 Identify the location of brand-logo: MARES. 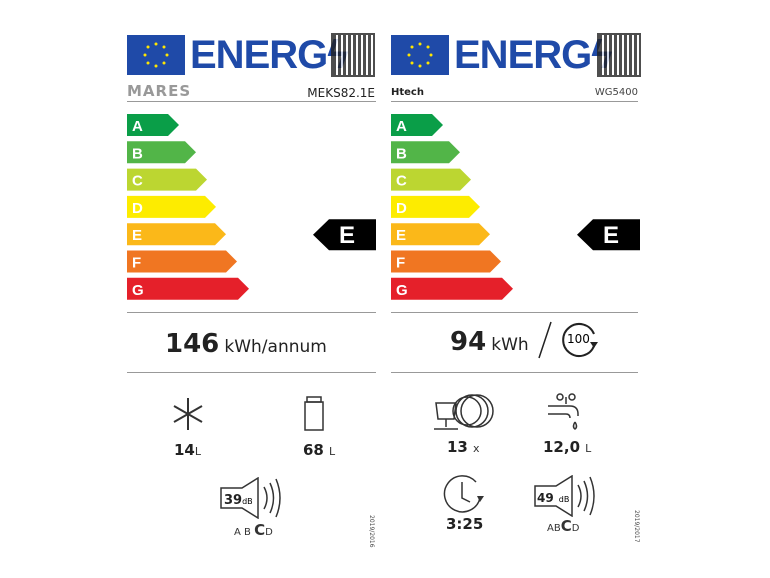
(159, 91).